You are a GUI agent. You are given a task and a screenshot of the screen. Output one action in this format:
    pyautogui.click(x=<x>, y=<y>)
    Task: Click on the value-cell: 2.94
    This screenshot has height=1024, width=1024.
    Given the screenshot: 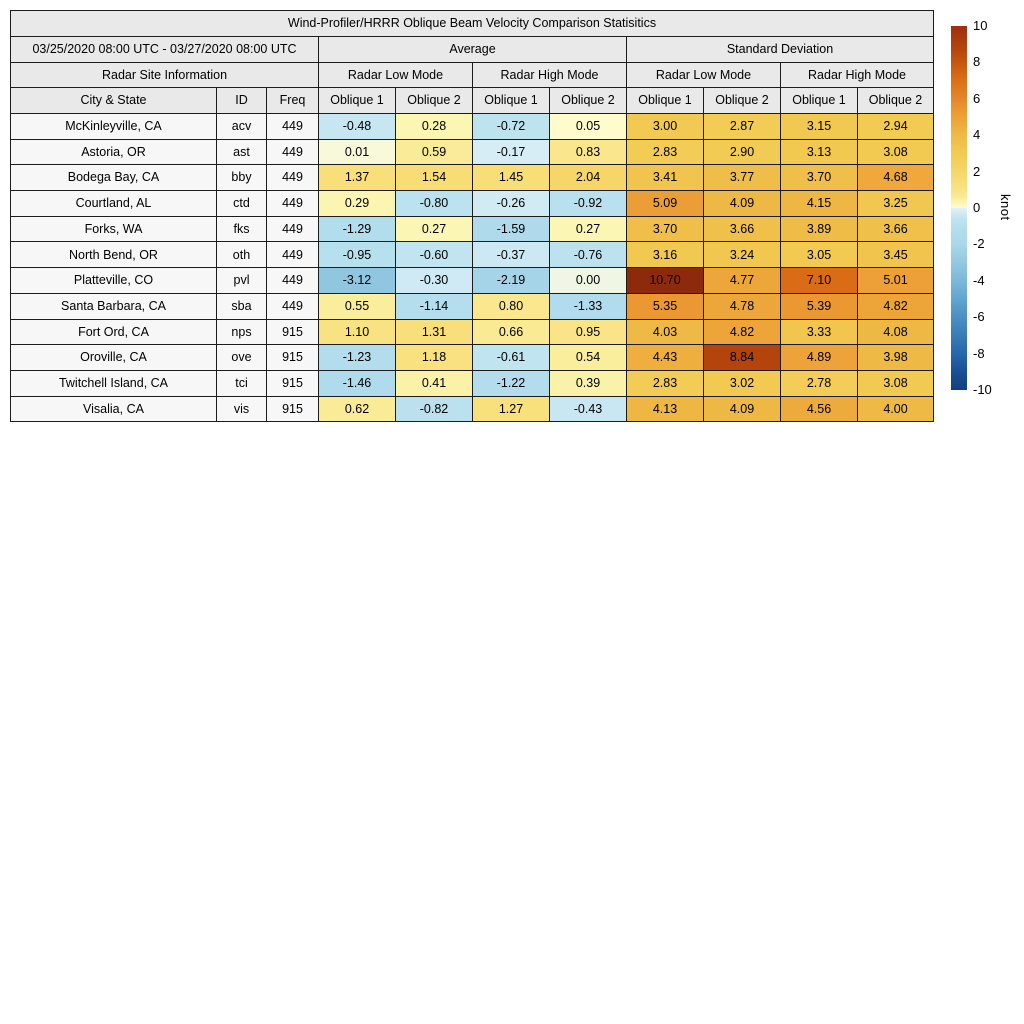 What is the action you would take?
    pyautogui.click(x=895, y=126)
    